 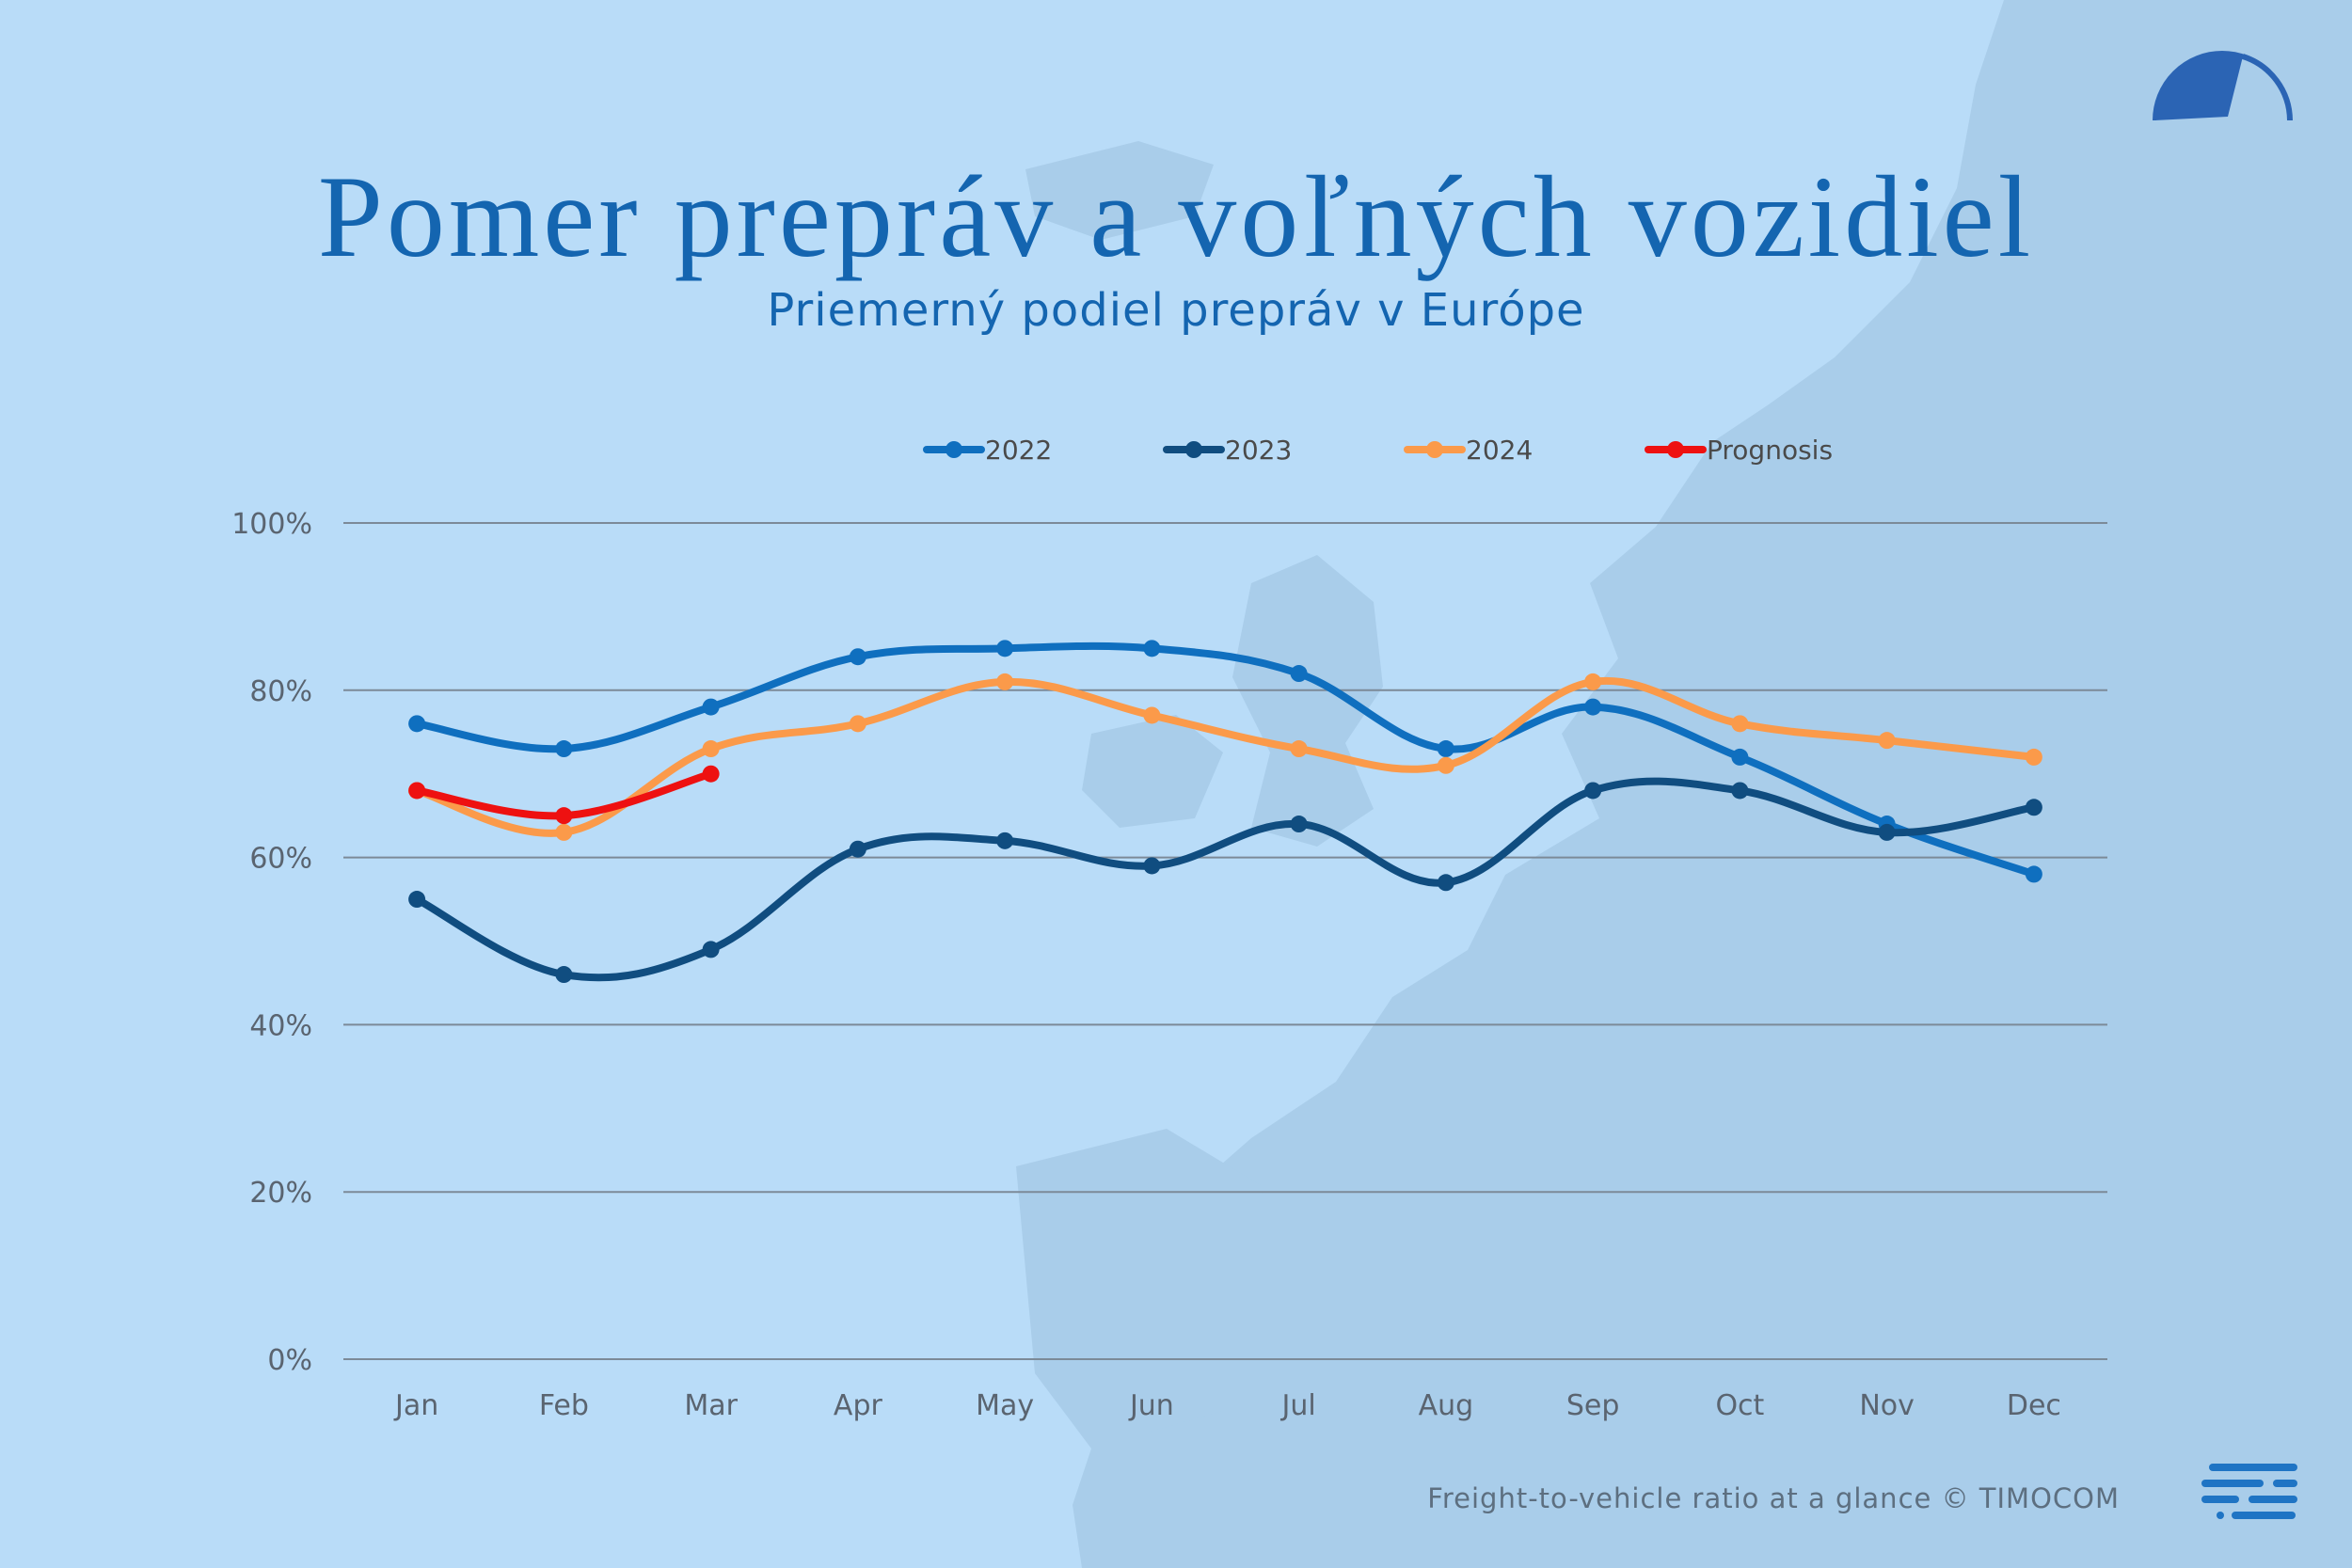 What do you see at coordinates (1176, 217) in the screenshot?
I see `page-title: Pomer prepráv a voľných vozidiel` at bounding box center [1176, 217].